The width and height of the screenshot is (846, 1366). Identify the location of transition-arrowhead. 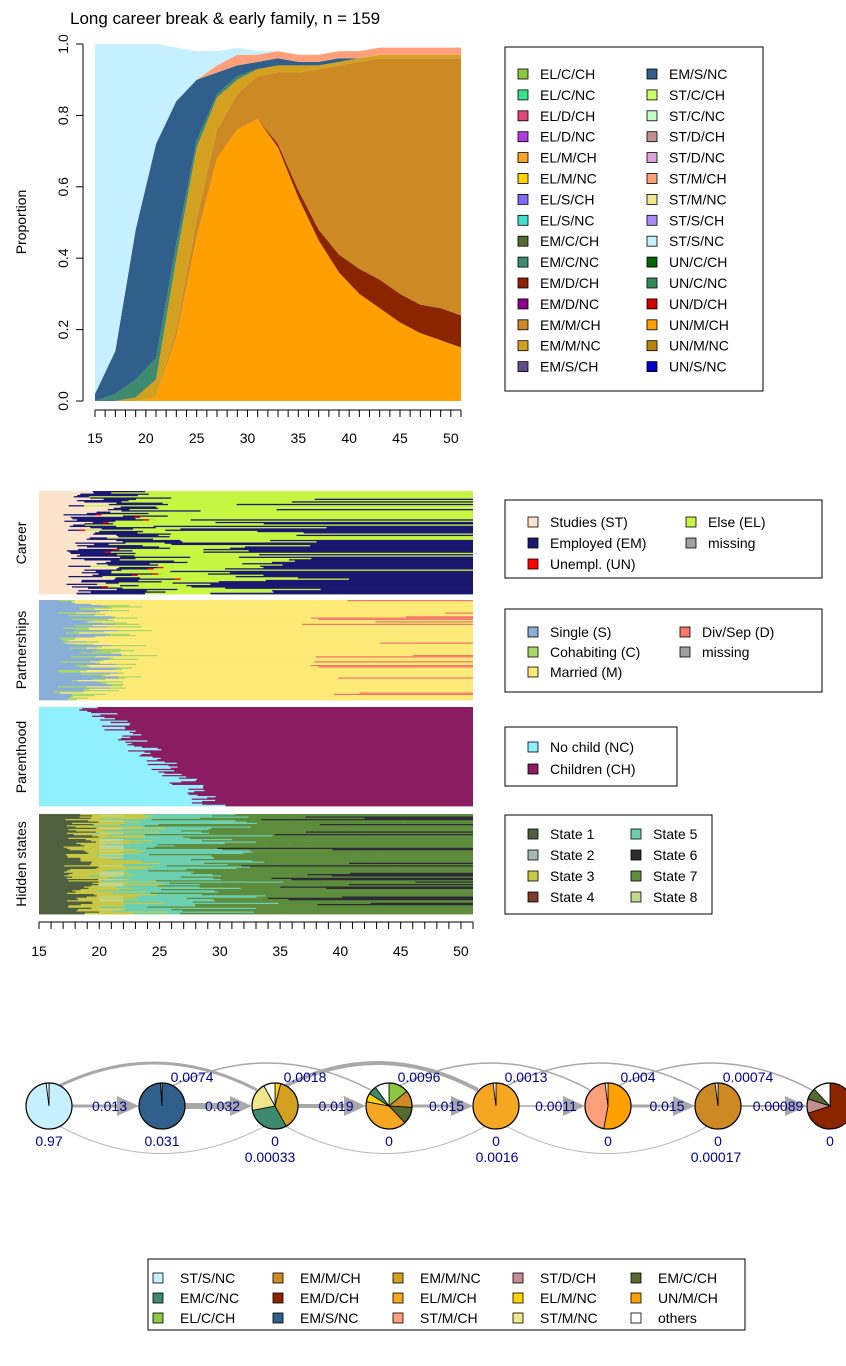
(128, 1106).